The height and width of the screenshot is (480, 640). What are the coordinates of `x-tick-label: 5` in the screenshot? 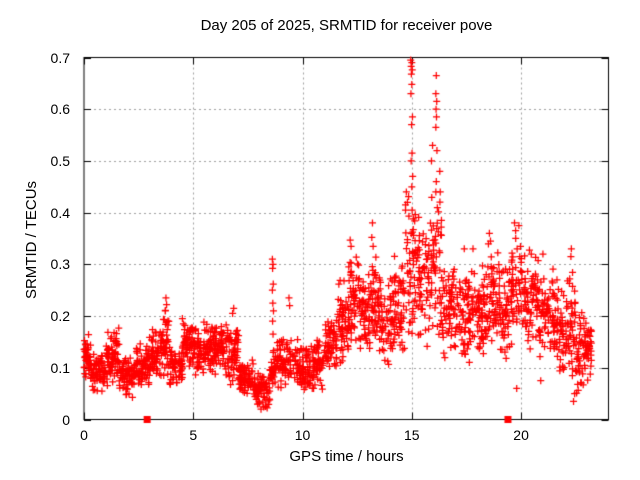 It's located at (193, 435).